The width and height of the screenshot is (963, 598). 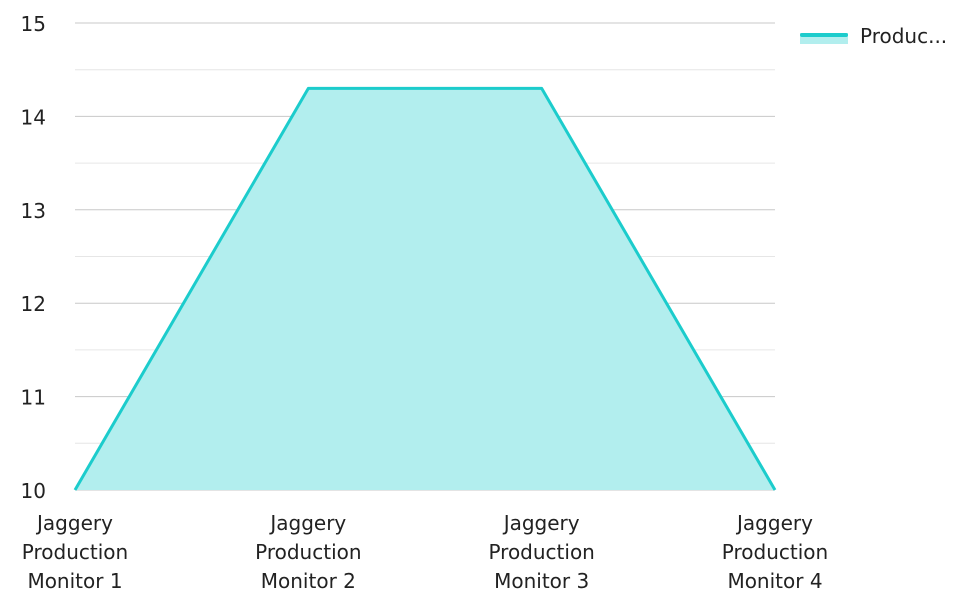 I want to click on x-tick-label: Jaggery Production Monitor 2, so click(x=308, y=552).